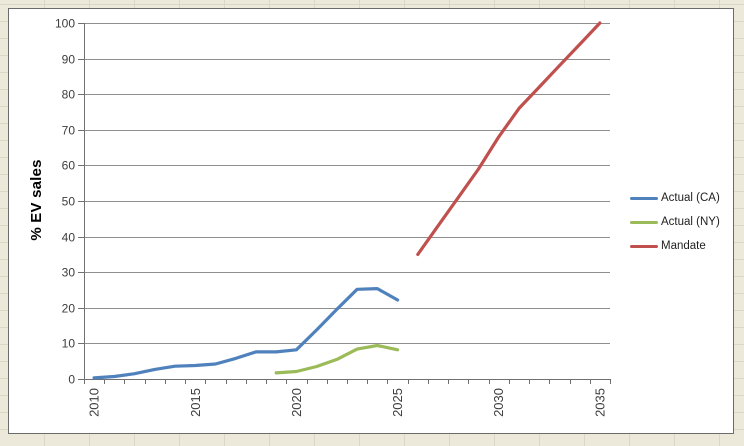 Image resolution: width=744 pixels, height=446 pixels. Describe the element at coordinates (65, 24) in the screenshot. I see `y-tick-label: 100` at that location.